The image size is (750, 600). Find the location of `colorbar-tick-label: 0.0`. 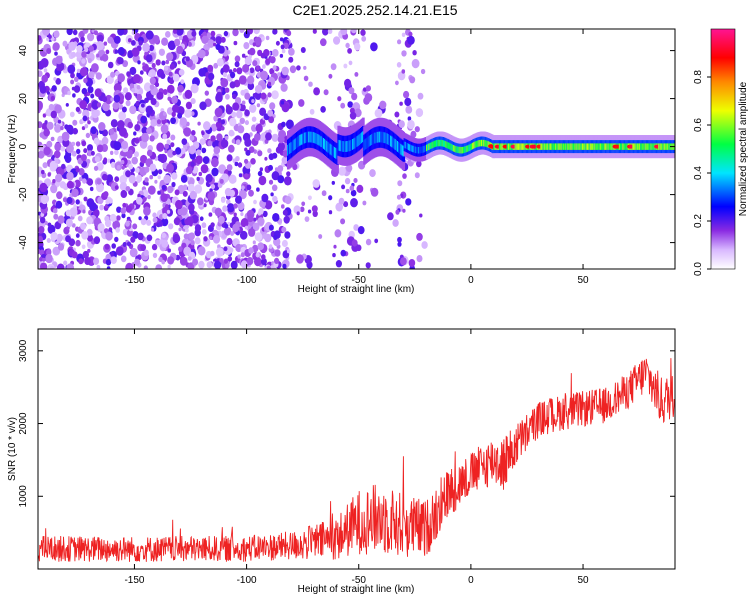

colorbar-tick-label: 0.0 is located at coordinates (698, 269).